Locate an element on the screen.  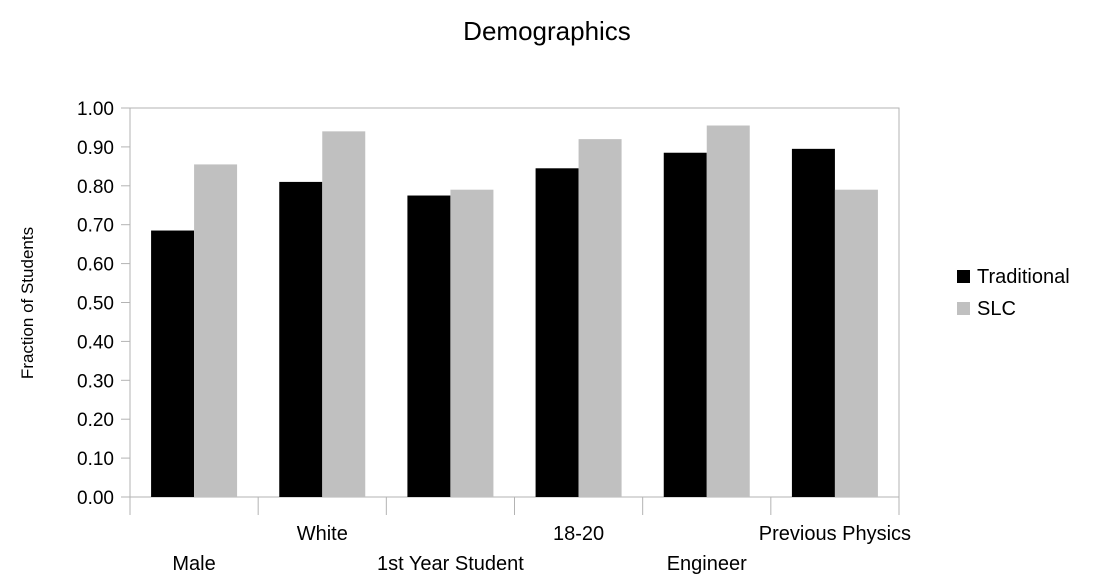
y-tick-label: 0.60 is located at coordinates (95, 265).